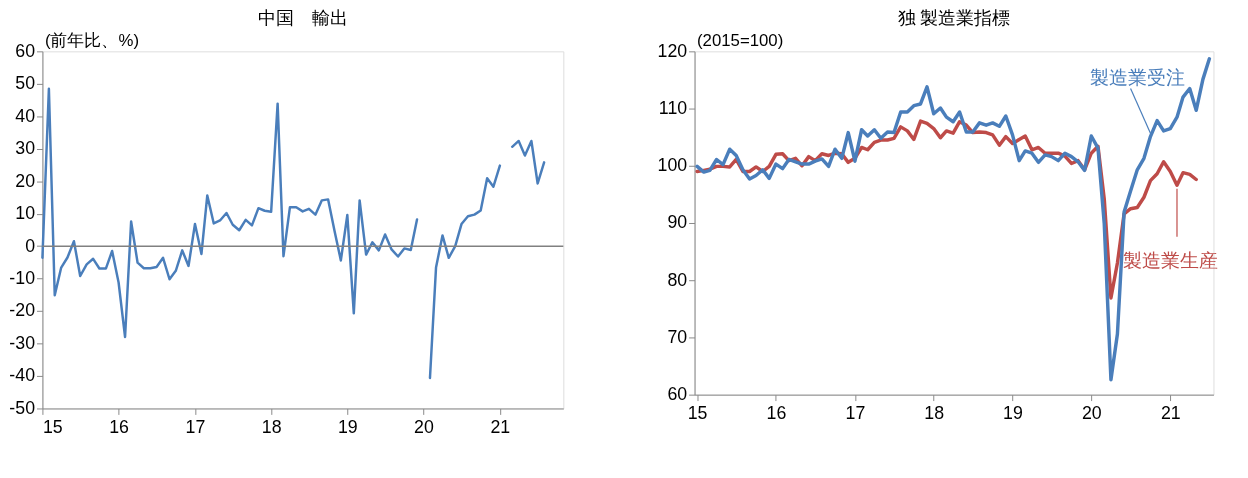  Describe the element at coordinates (672, 50) in the screenshot. I see `y-tick-label: 120` at that location.